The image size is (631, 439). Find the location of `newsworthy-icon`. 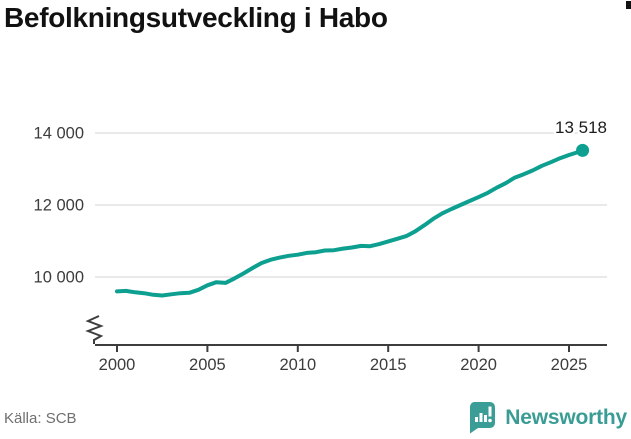

newsworthy-icon is located at coordinates (483, 418).